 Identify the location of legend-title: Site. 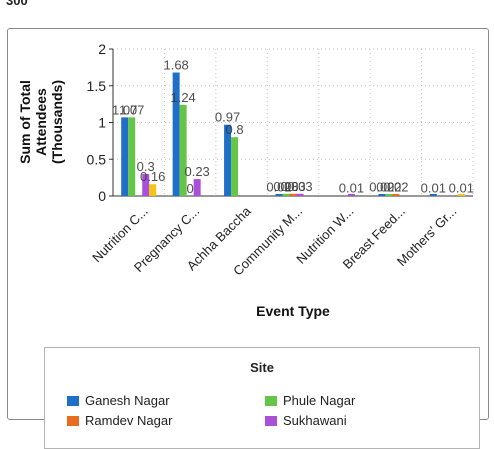
(262, 367).